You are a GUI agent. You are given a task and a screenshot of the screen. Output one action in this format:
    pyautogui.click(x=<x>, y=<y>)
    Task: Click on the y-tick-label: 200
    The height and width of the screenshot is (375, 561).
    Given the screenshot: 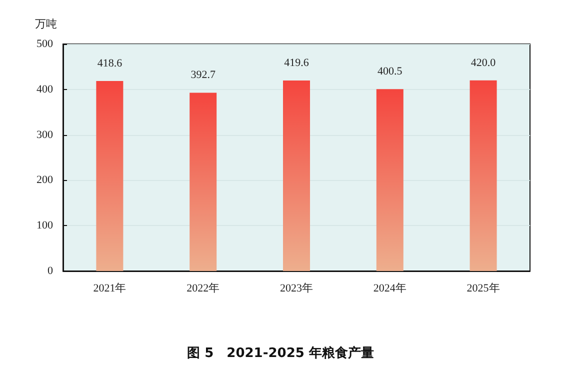 What is the action you would take?
    pyautogui.click(x=45, y=180)
    